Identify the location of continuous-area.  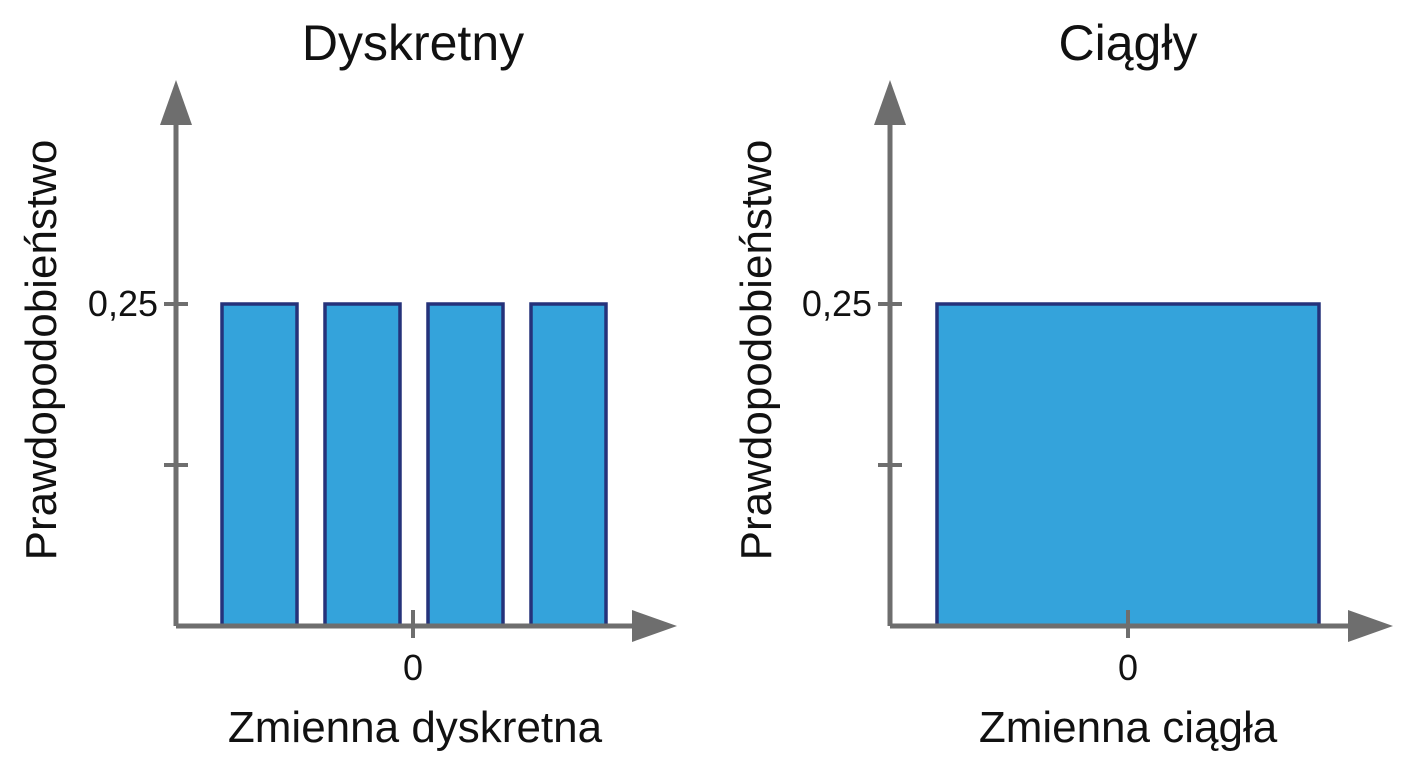
(1128, 465).